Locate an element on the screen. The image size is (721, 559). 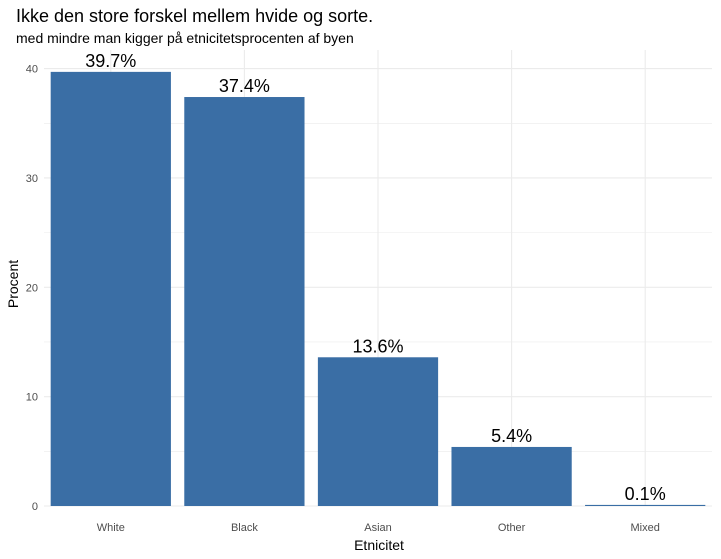
x-tick-label-other: Other is located at coordinates (512, 528).